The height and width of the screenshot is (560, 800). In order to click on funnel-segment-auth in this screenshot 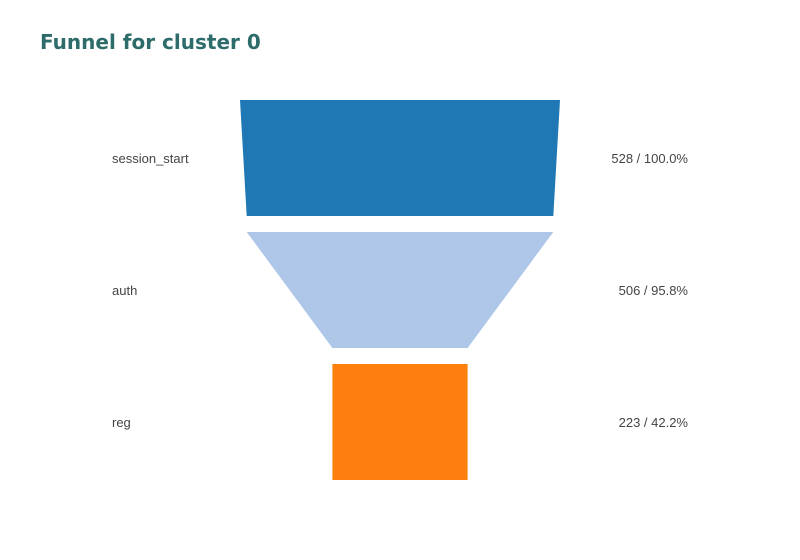, I will do `click(400, 290)`.